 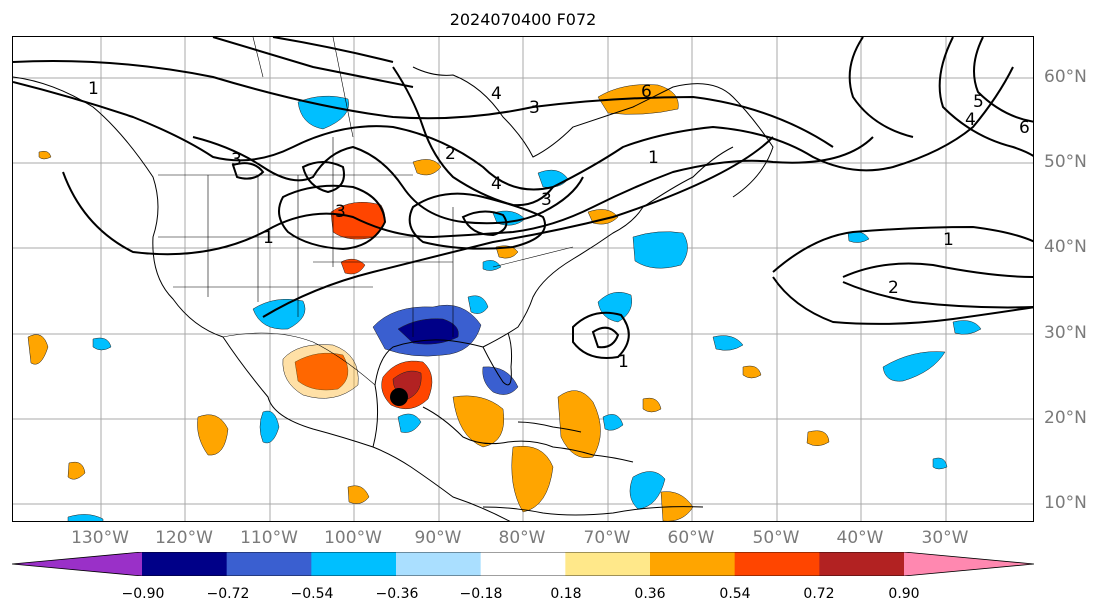 I want to click on colorbar-tick-label: 0.54, so click(x=735, y=594).